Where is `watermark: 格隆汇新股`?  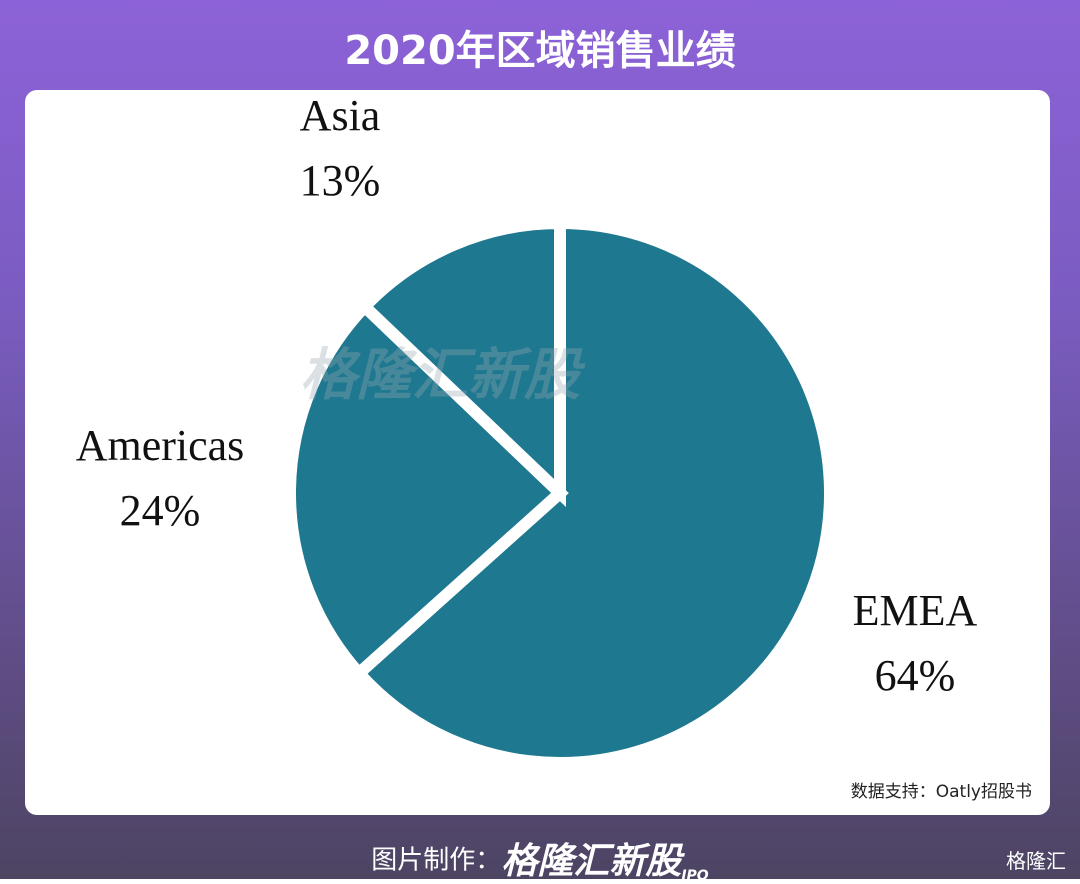 watermark: 格隆汇新股 is located at coordinates (440, 375).